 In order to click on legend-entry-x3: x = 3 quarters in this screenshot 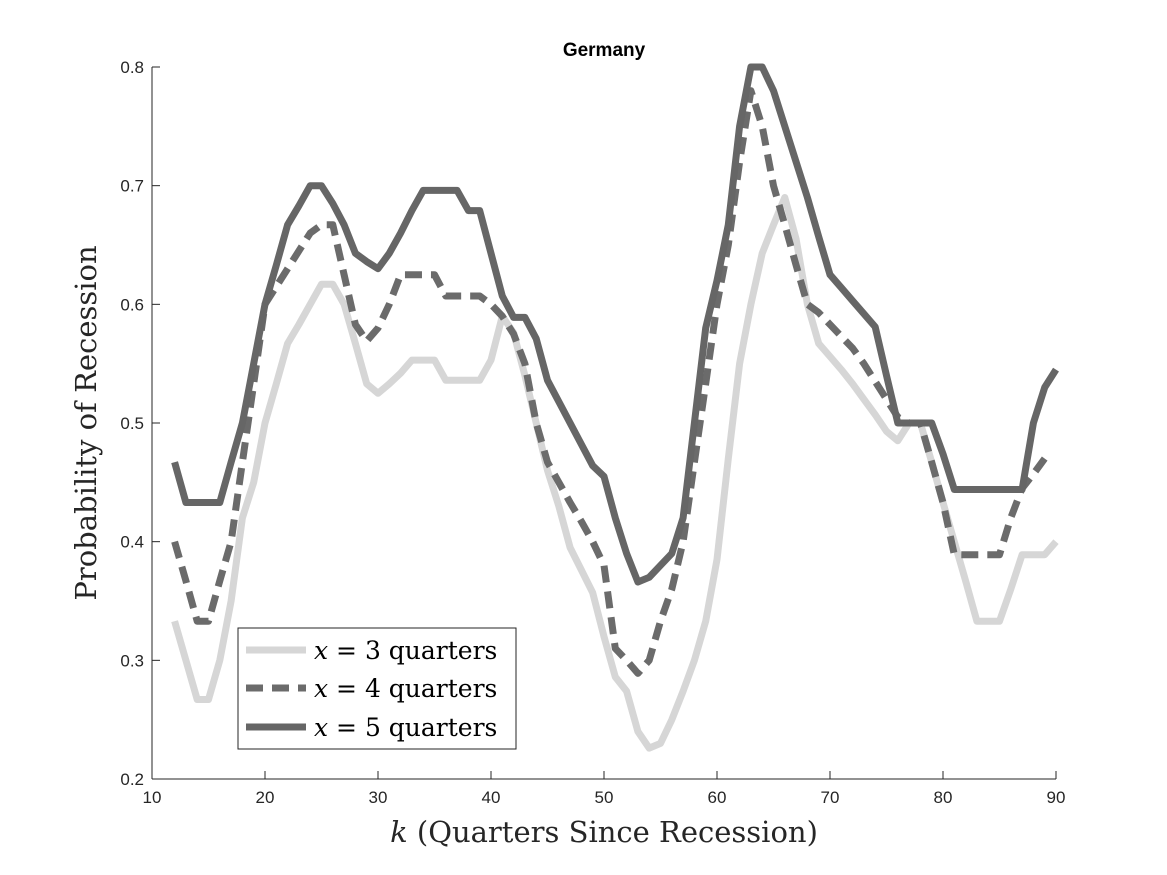, I will do `click(371, 650)`.